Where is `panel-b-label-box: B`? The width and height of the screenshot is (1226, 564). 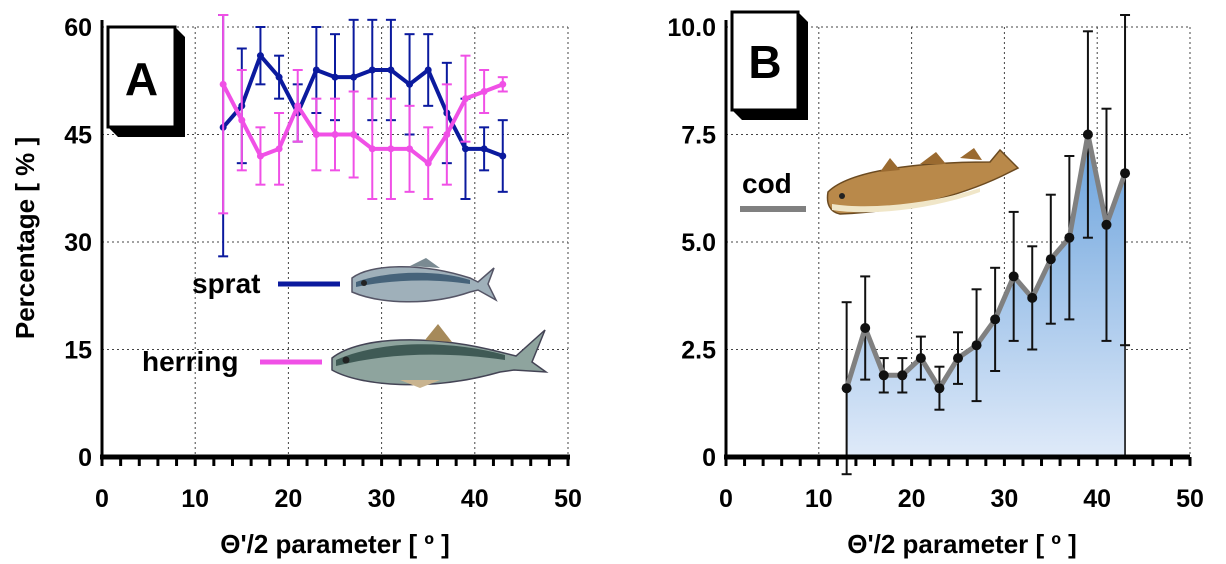
panel-b-label-box: B is located at coordinates (769, 65).